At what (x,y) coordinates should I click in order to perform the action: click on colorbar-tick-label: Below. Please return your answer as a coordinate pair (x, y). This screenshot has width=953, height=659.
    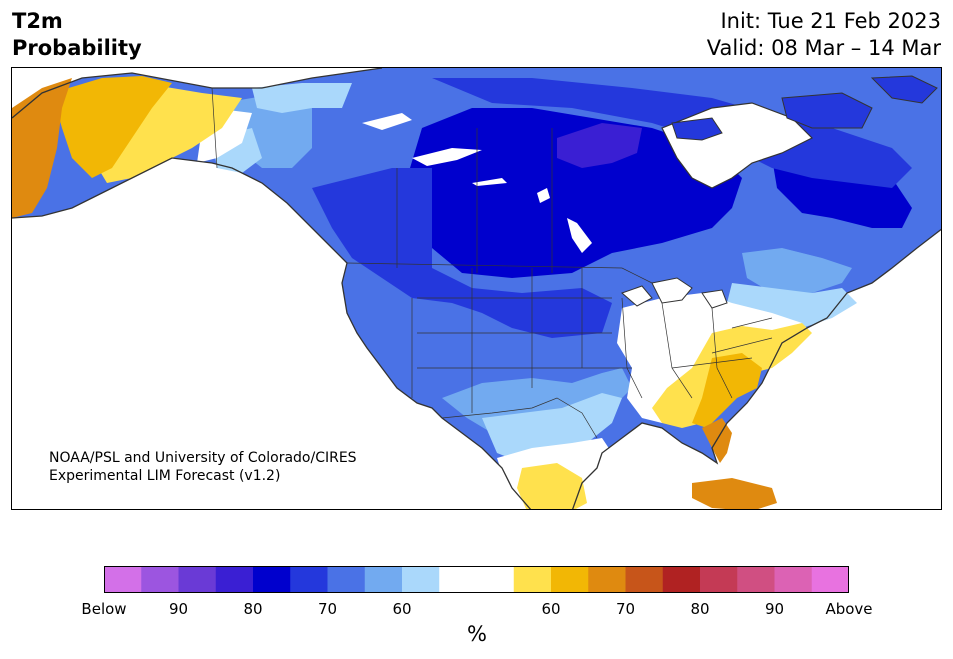
    Looking at the image, I should click on (104, 609).